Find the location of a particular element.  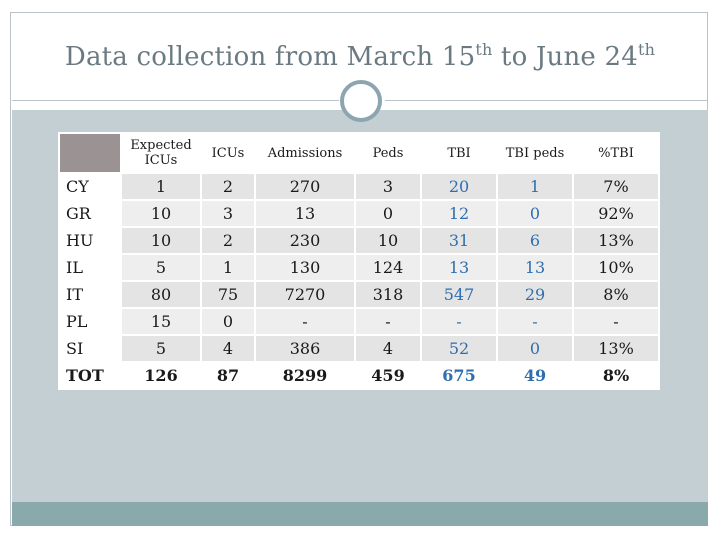

table-total-row: TOT 126 87 8299 459 675 49 8% is located at coordinates (359, 375).